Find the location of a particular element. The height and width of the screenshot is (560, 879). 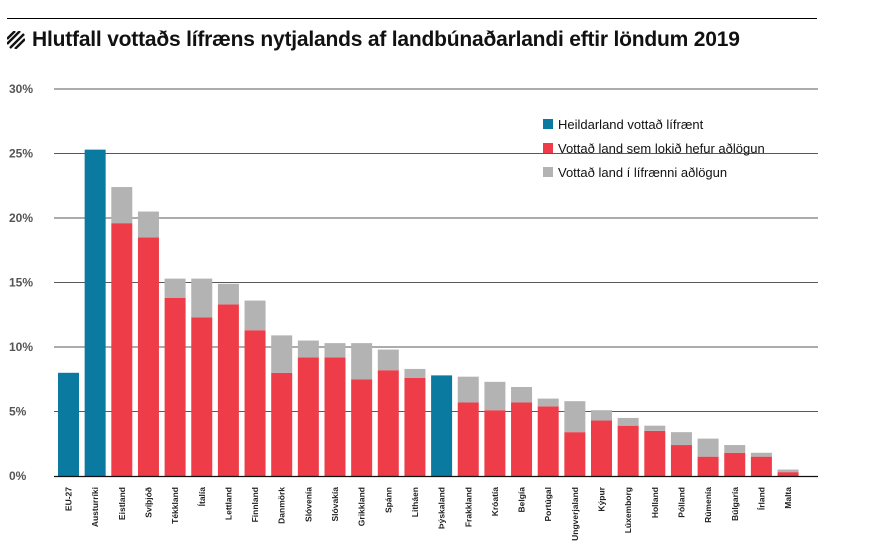

x-tick-label: Finnland is located at coordinates (255, 504).